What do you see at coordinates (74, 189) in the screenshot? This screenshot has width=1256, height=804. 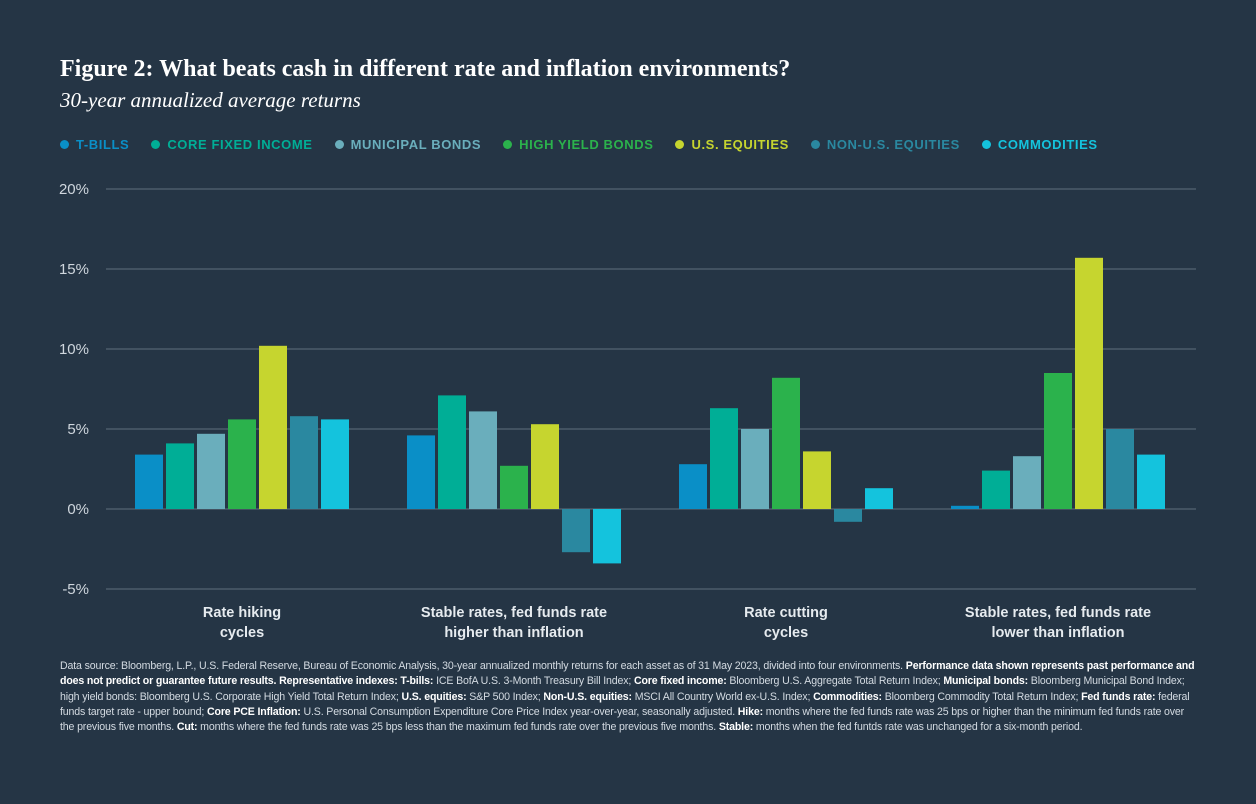 I see `y-tick-label: 20%` at bounding box center [74, 189].